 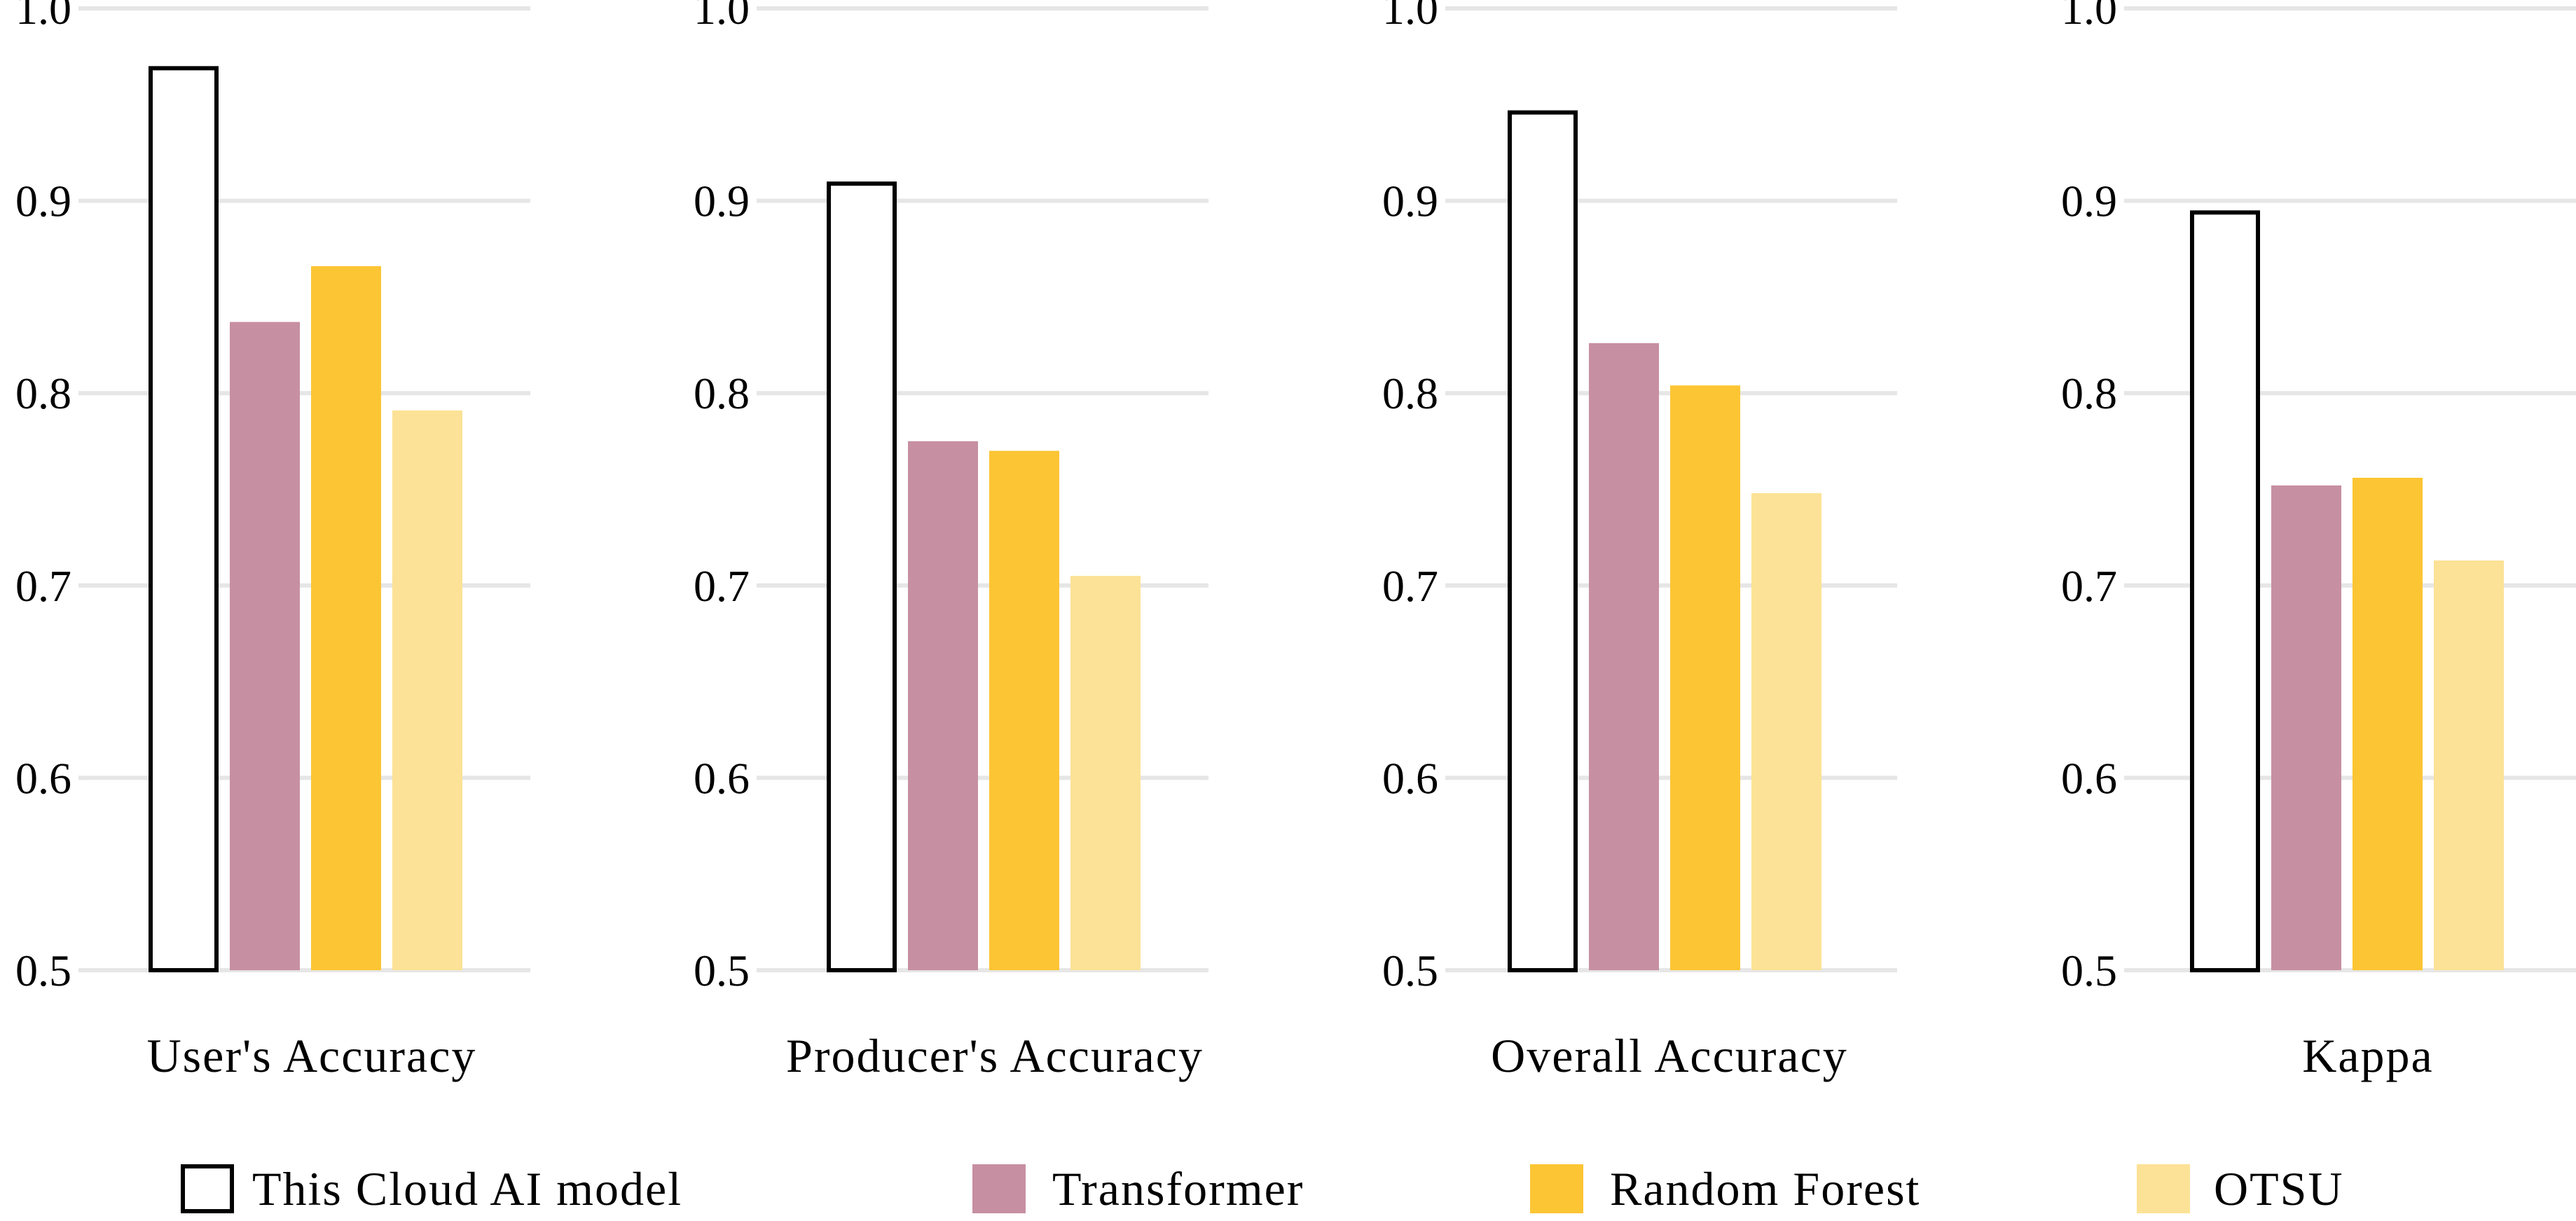 I want to click on legend-label: Transformer, so click(x=1178, y=1189).